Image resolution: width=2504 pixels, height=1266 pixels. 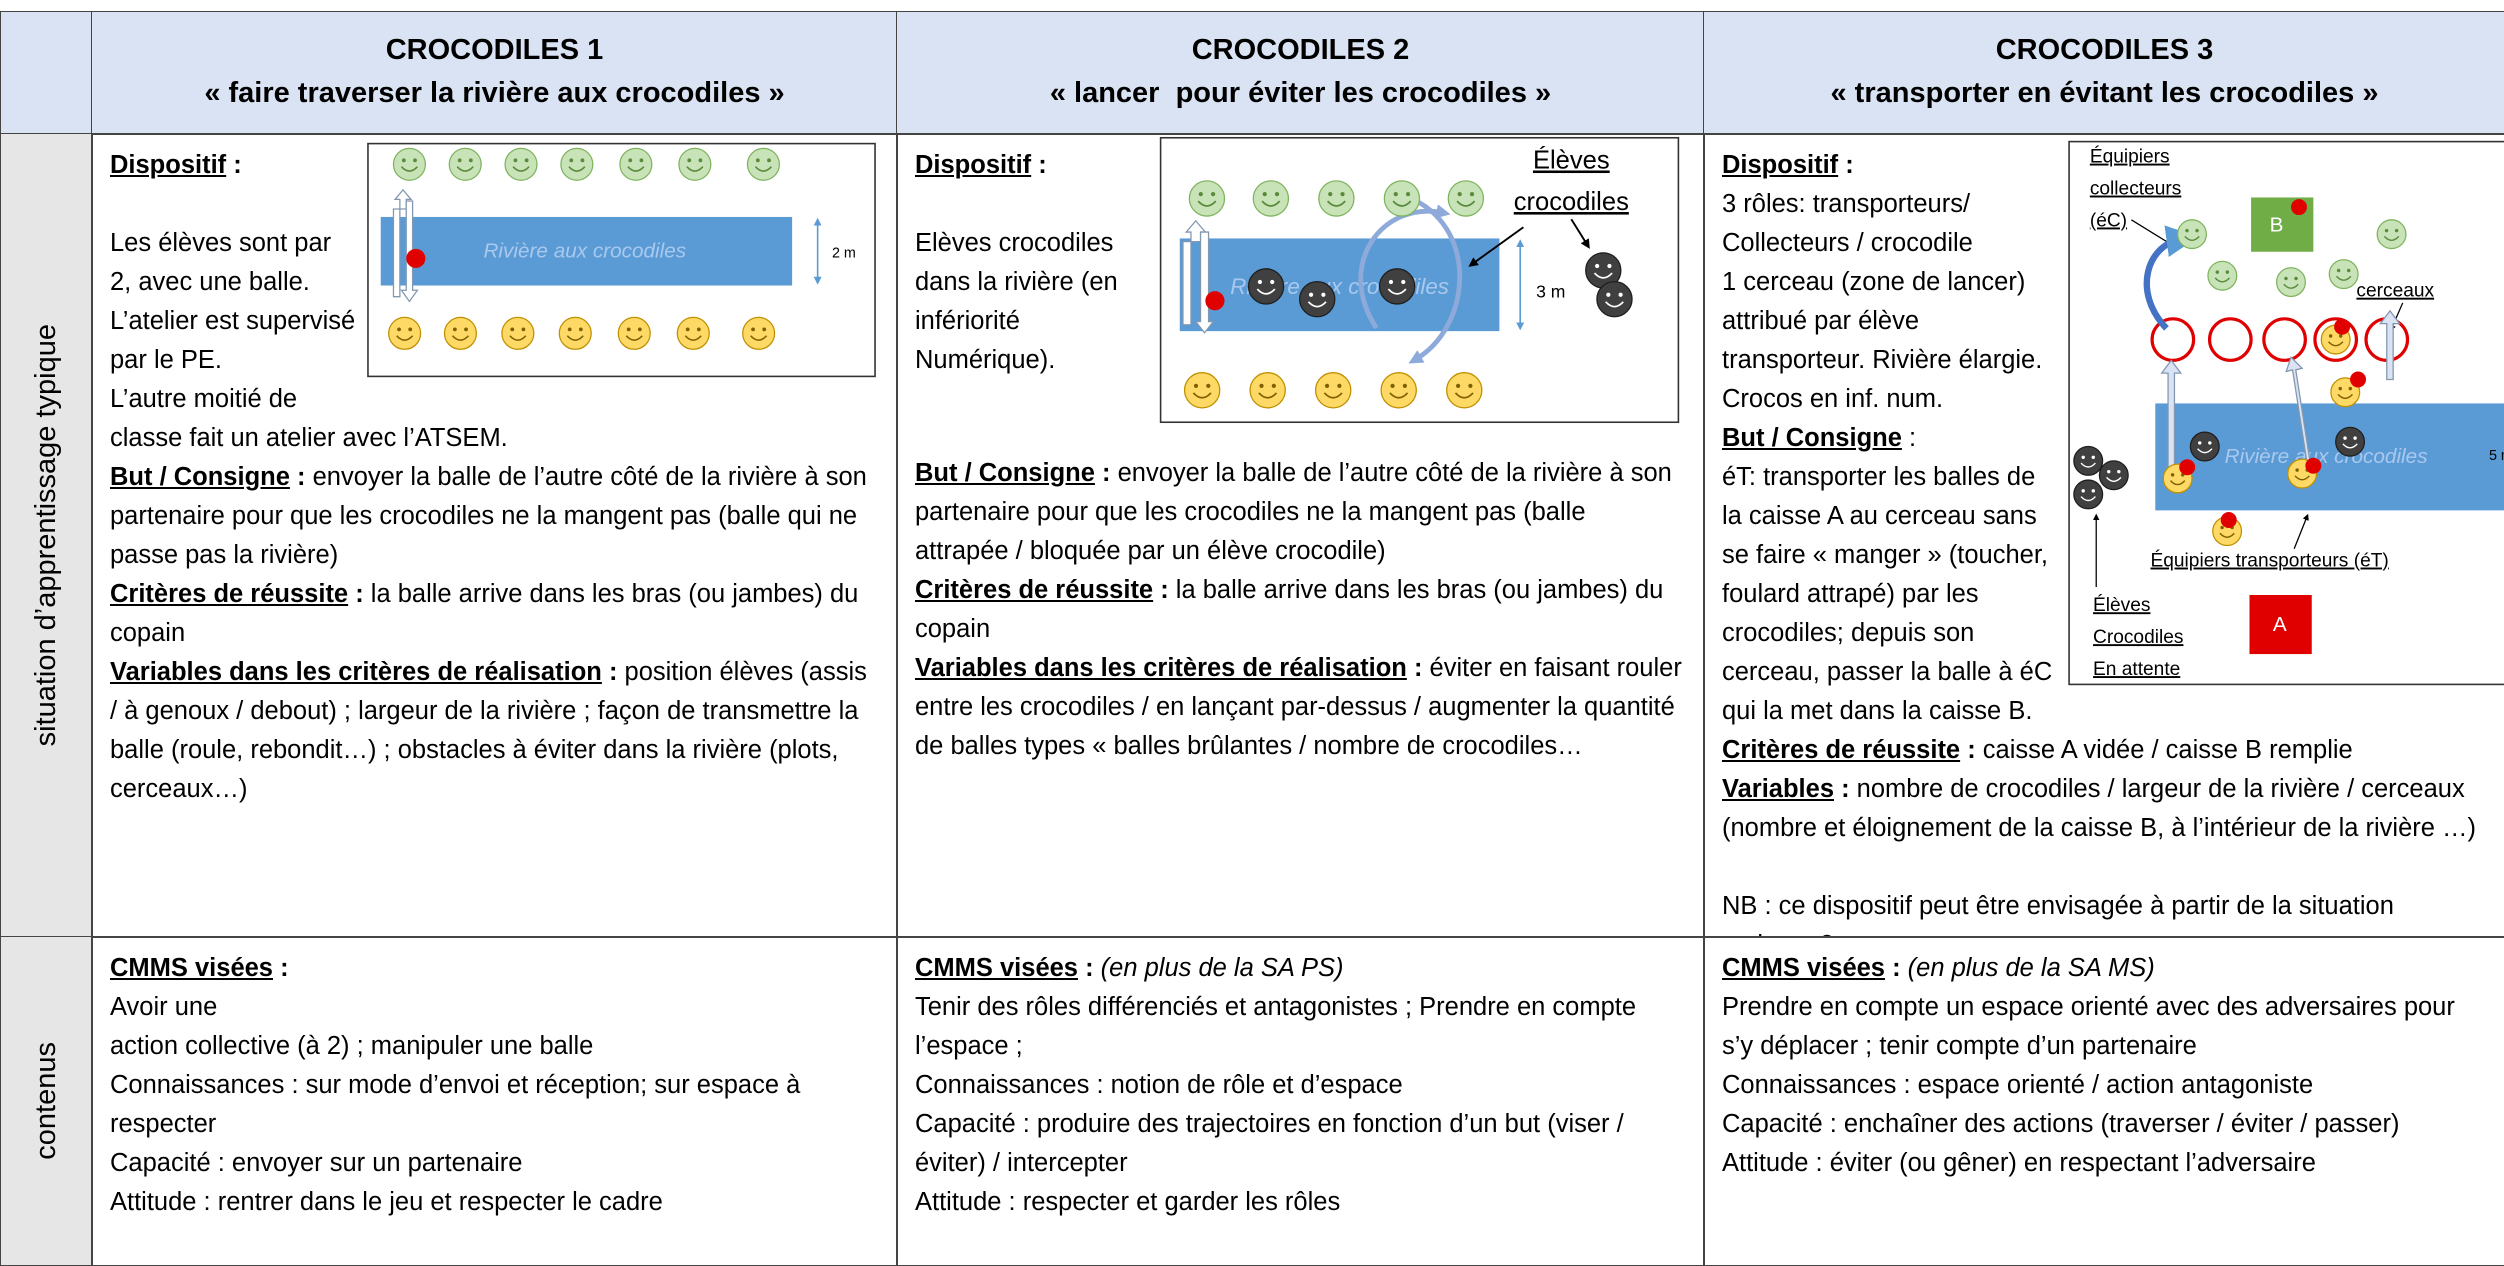 What do you see at coordinates (1778, 789) in the screenshot?
I see `text-run: Variables` at bounding box center [1778, 789].